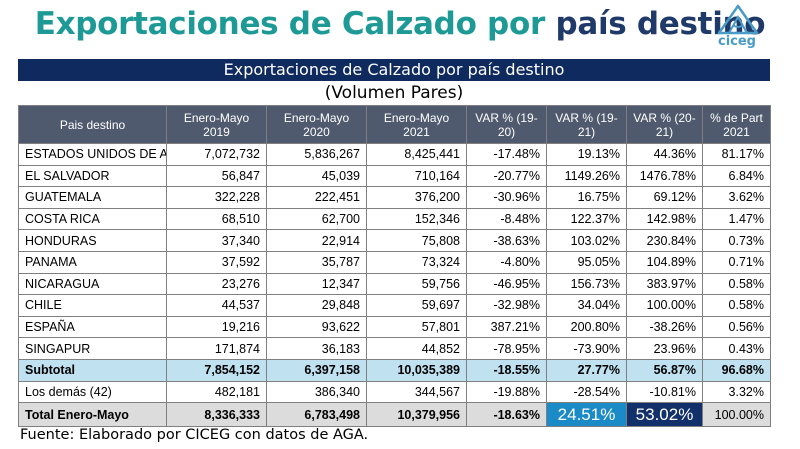 The image size is (800, 449). I want to click on value-cell: 230.84%, so click(664, 240).